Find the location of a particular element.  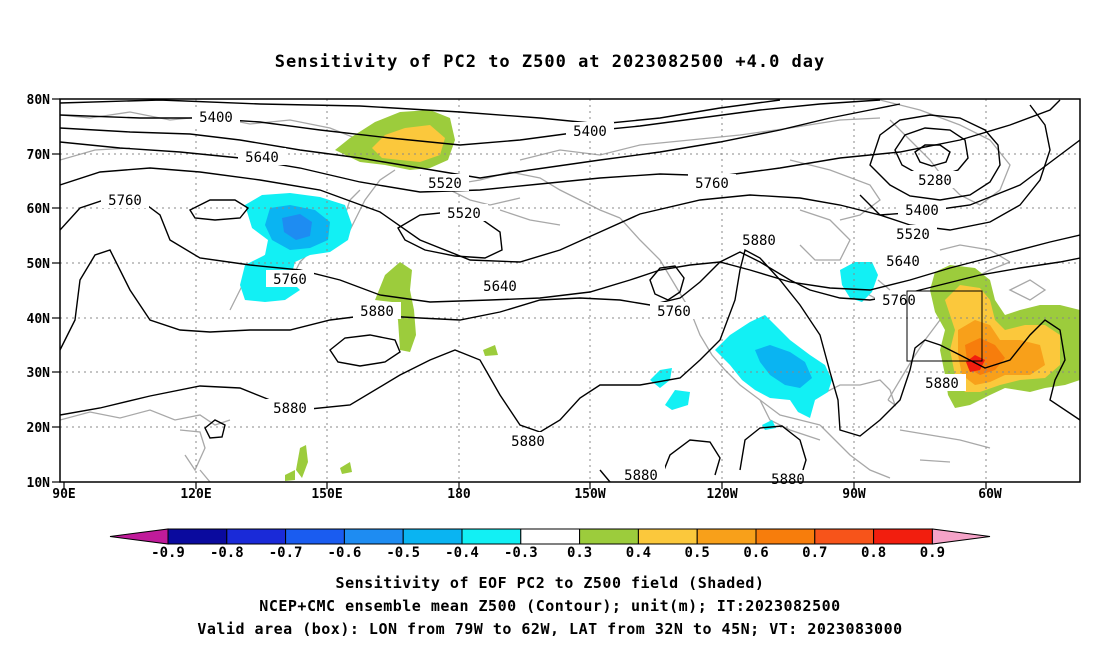

contour-label-5760d: 5760 is located at coordinates (674, 311).